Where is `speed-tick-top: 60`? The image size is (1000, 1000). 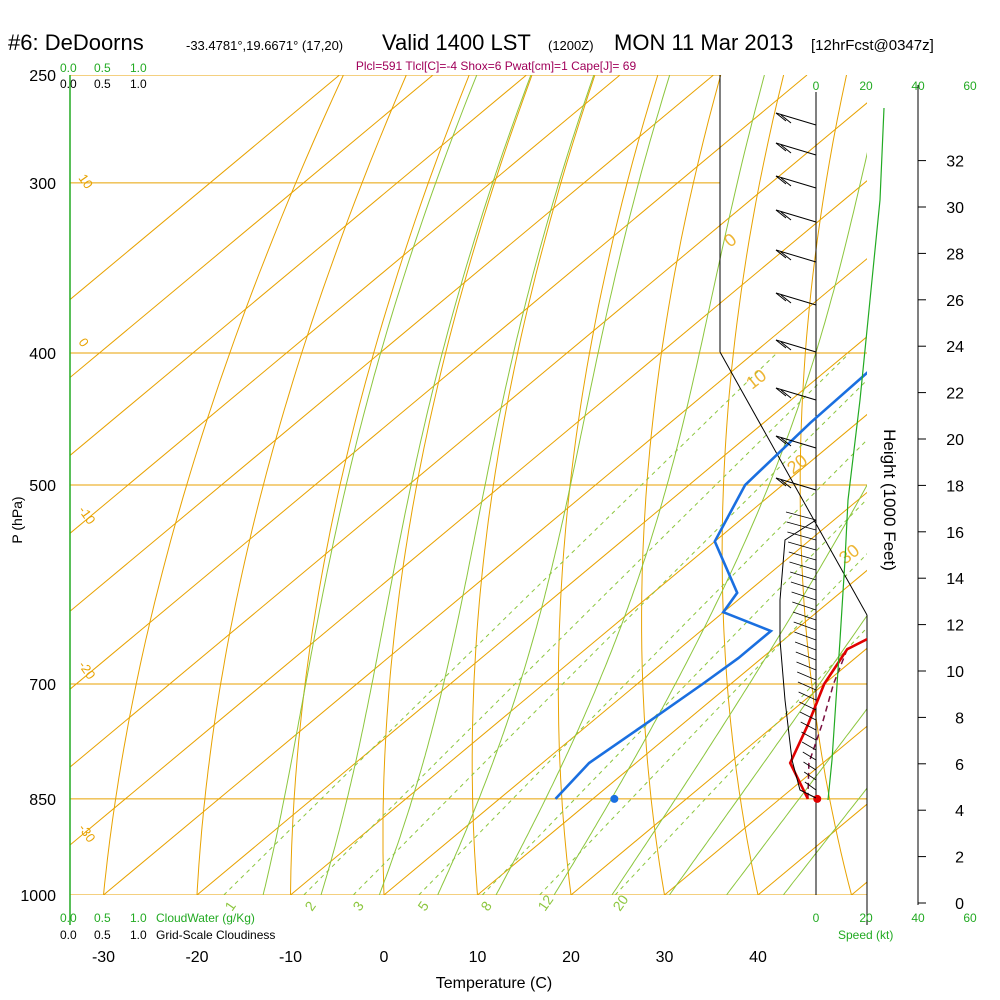 speed-tick-top: 60 is located at coordinates (970, 86).